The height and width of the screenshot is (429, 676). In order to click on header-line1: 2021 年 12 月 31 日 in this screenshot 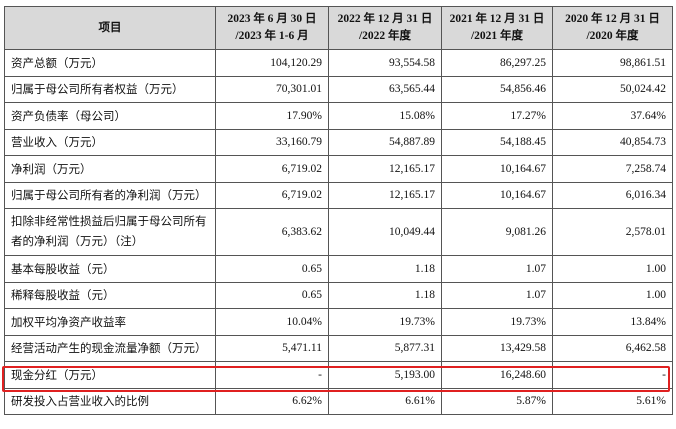, I will do `click(497, 19)`.